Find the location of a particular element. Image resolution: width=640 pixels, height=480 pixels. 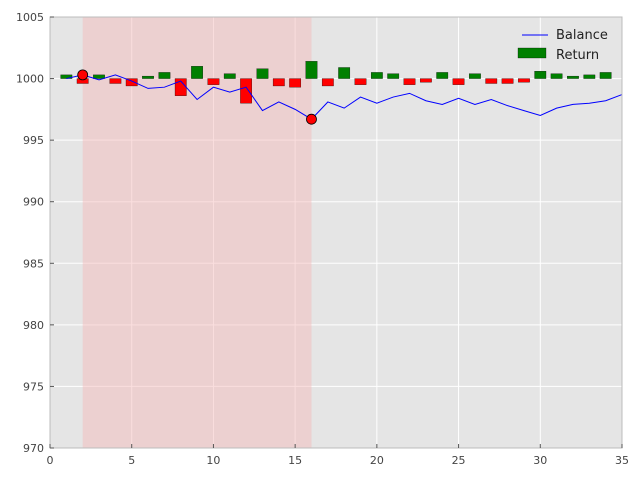

x-tick-label: 0 is located at coordinates (50, 460).